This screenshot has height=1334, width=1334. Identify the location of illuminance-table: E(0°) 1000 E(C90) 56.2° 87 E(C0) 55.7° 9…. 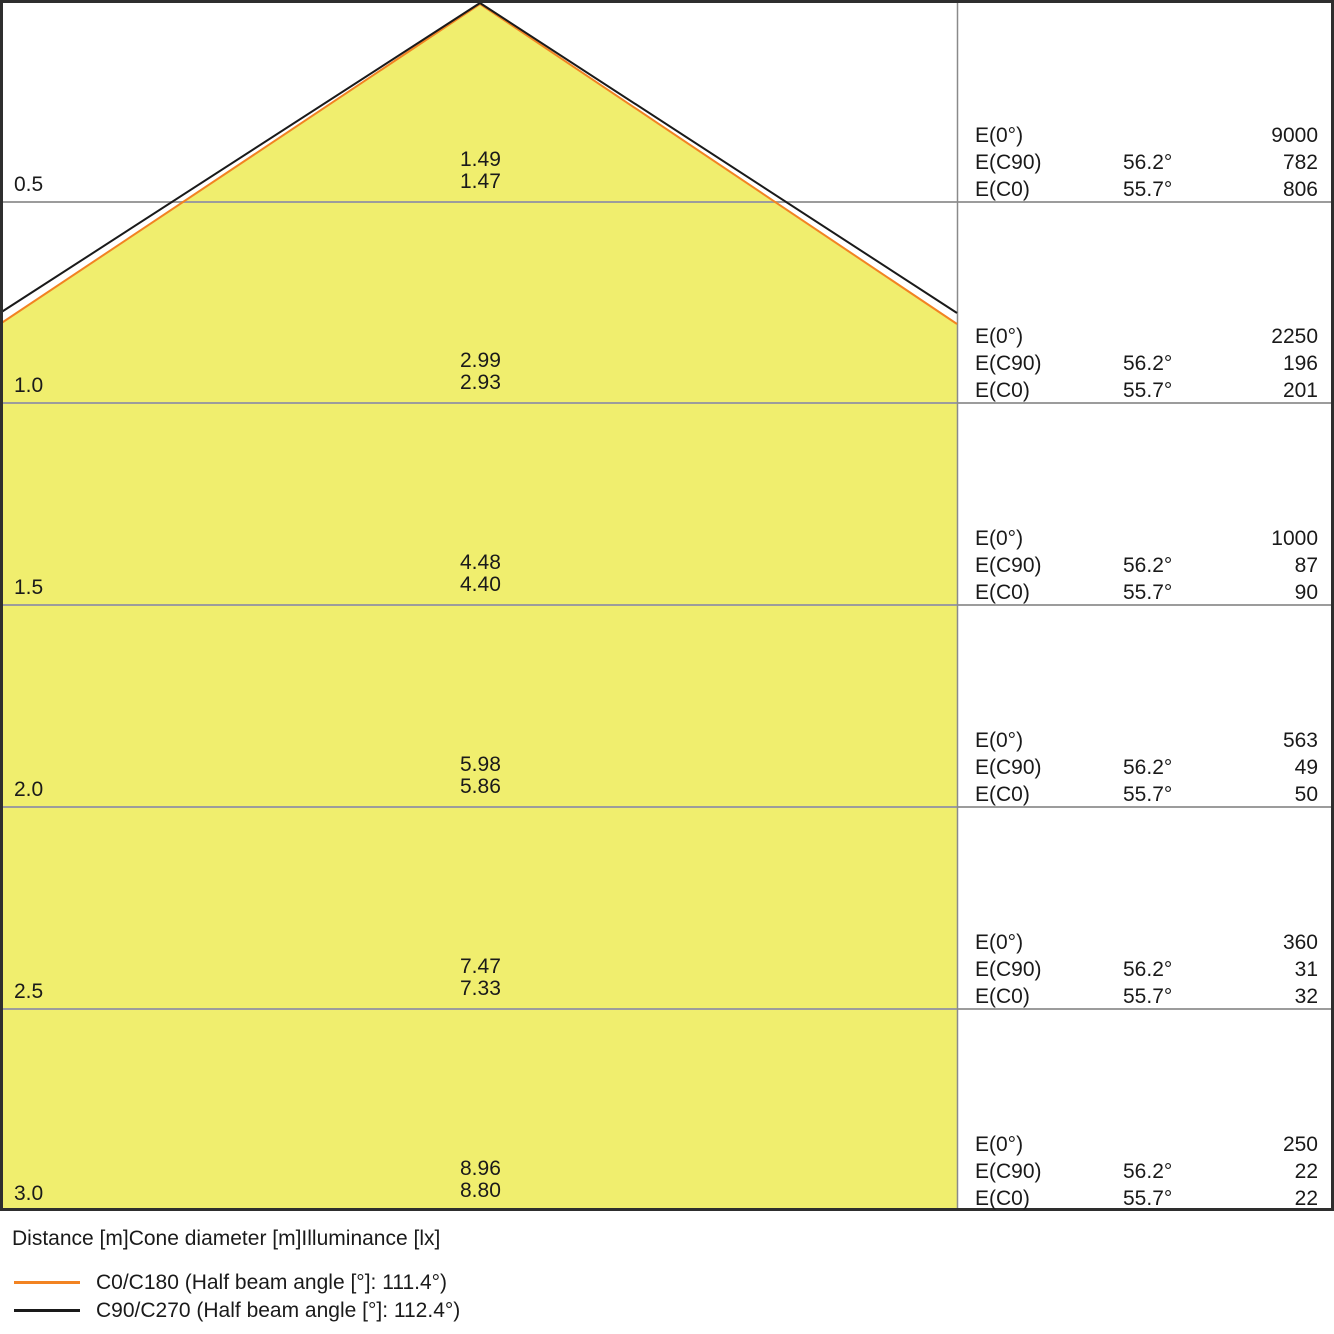
(1146, 565).